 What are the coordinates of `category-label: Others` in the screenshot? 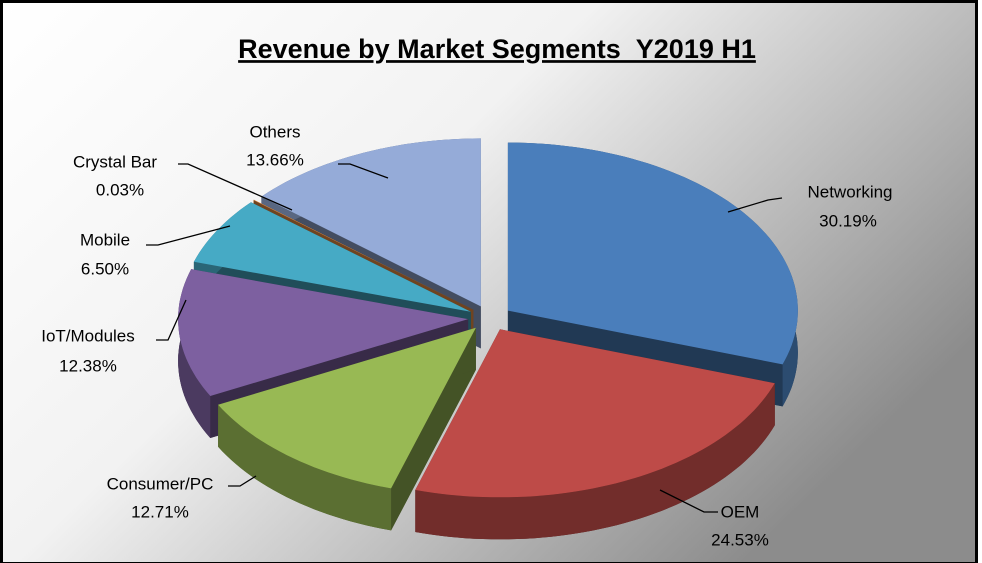 It's located at (274, 131).